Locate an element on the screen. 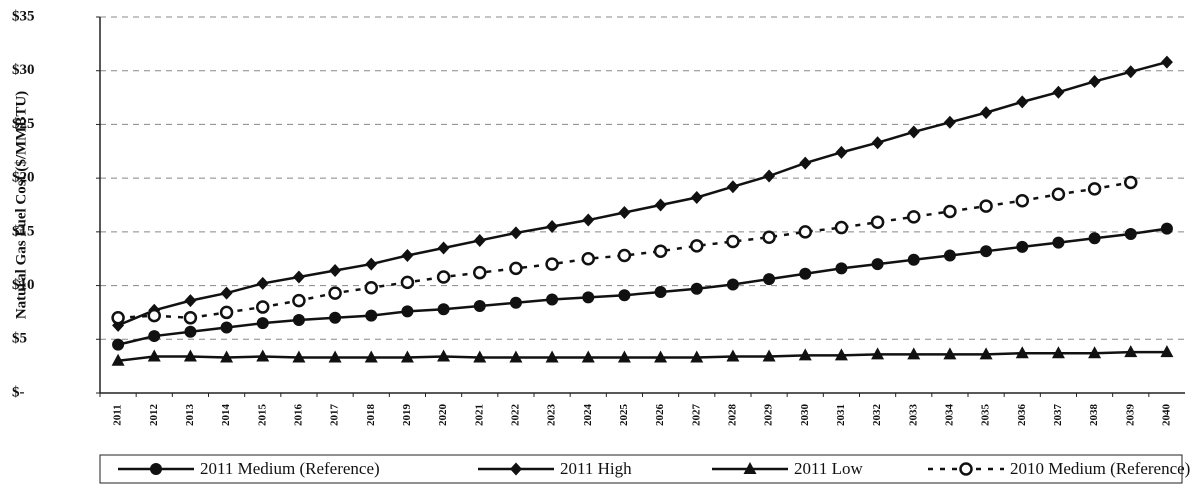  y-axis-title: Natural Gas Fuel Cost ($/MMBTU) is located at coordinates (21, 205).